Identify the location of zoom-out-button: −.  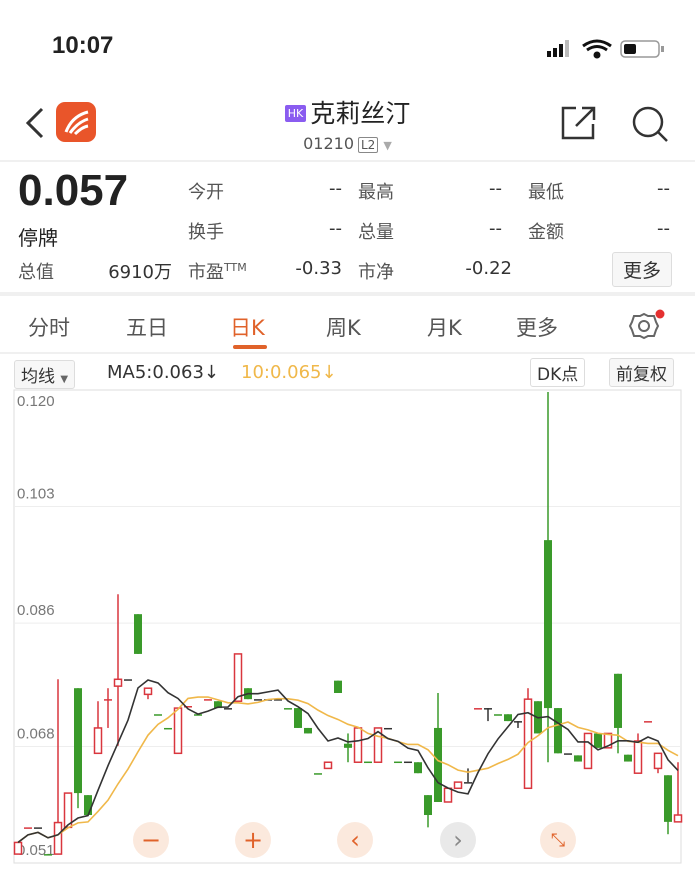
(151, 840).